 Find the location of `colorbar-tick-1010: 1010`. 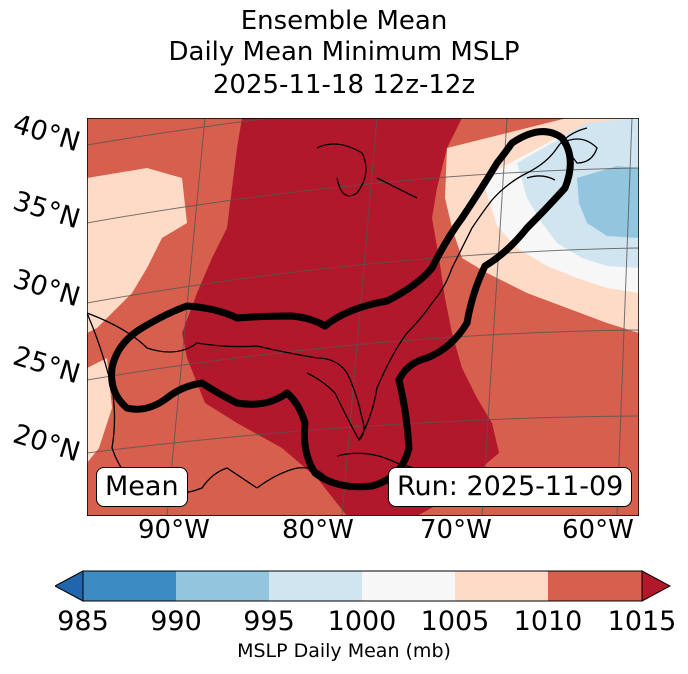

colorbar-tick-1010: 1010 is located at coordinates (548, 621).